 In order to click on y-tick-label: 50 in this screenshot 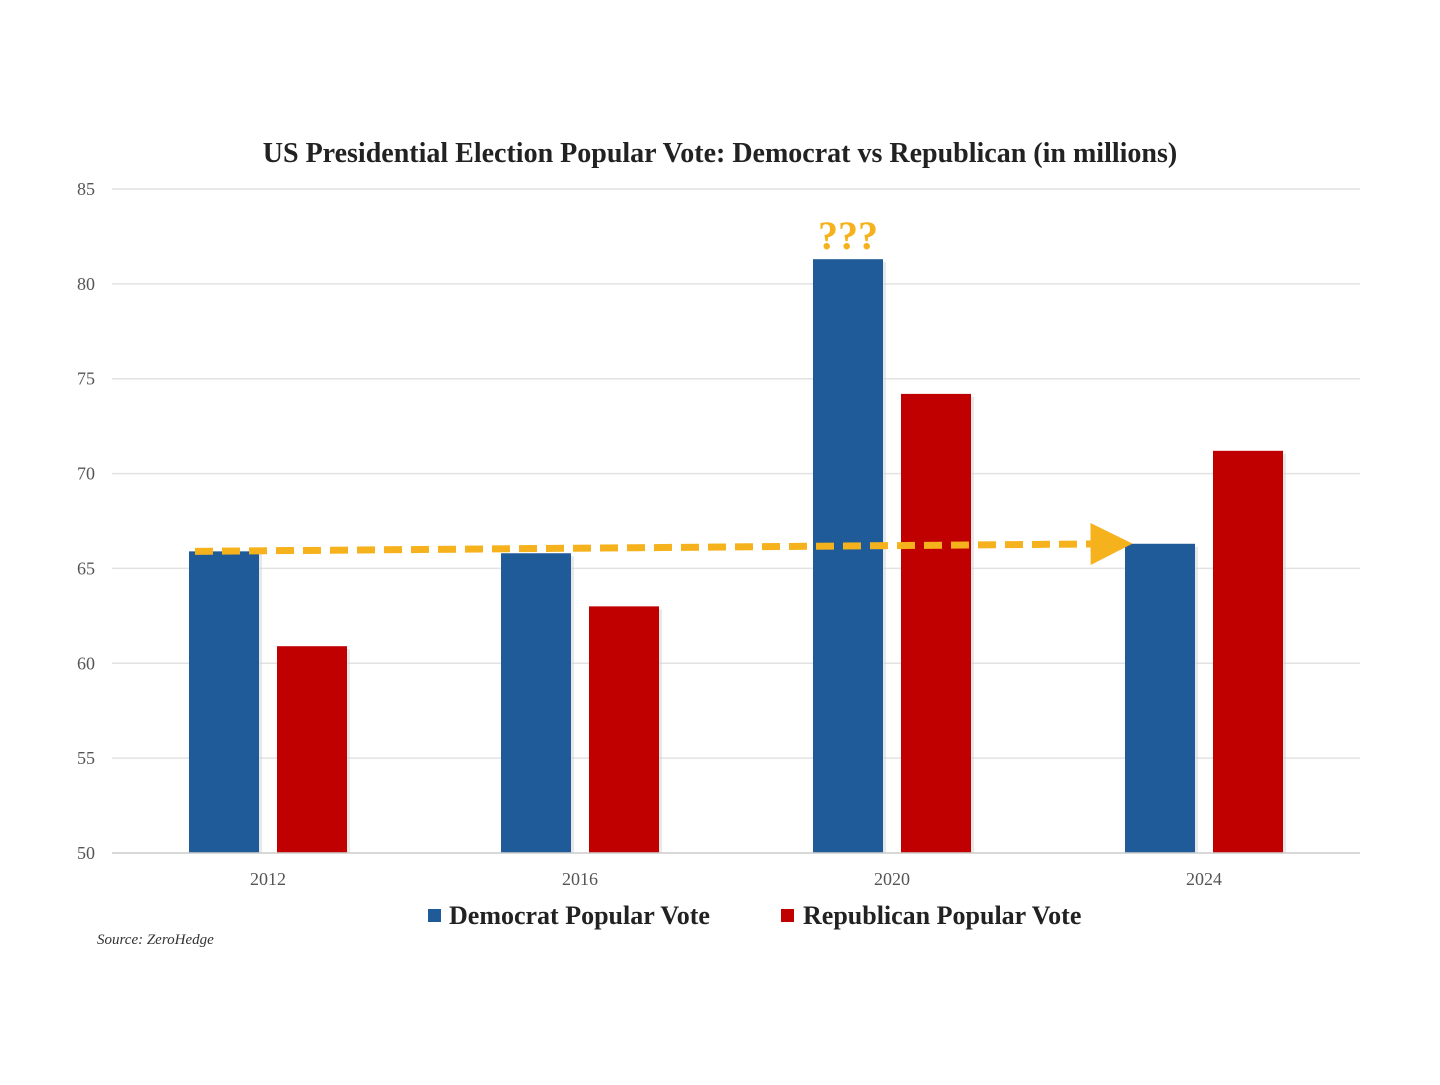, I will do `click(86, 853)`.